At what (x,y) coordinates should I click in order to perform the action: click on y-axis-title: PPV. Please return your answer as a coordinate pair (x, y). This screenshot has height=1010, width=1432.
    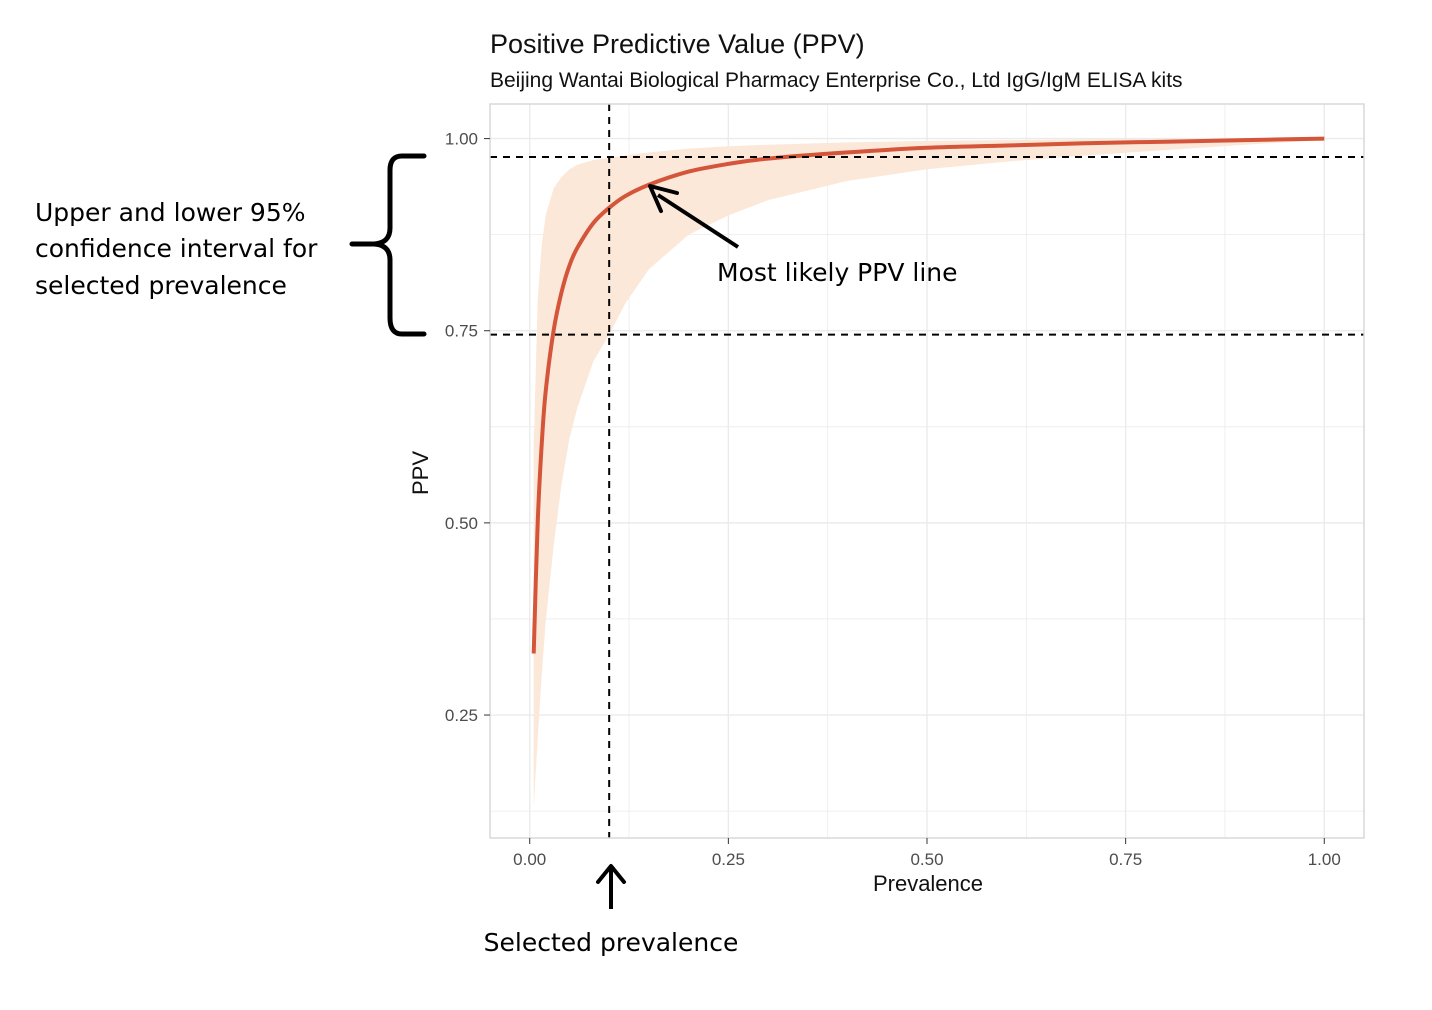
    Looking at the image, I should click on (420, 473).